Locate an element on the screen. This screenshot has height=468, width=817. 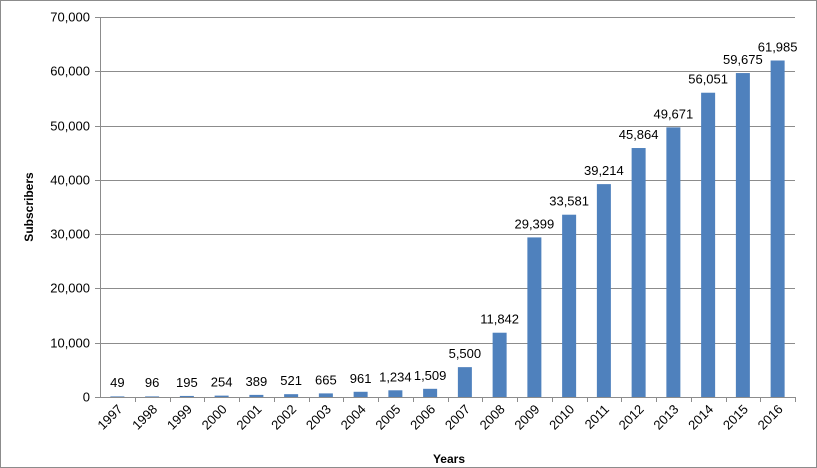
bar-2010 is located at coordinates (569, 305).